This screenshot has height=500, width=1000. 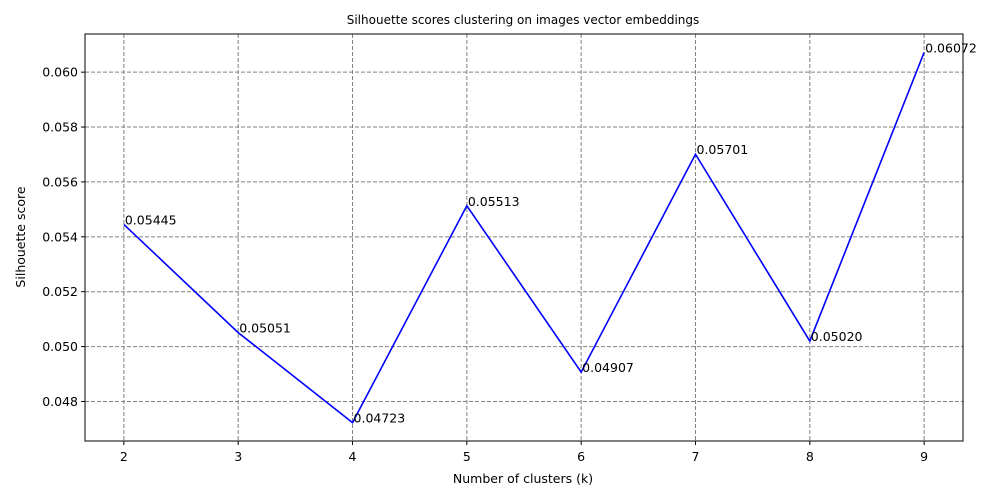 I want to click on x-axis-label: Number of clusters (k), so click(x=523, y=478).